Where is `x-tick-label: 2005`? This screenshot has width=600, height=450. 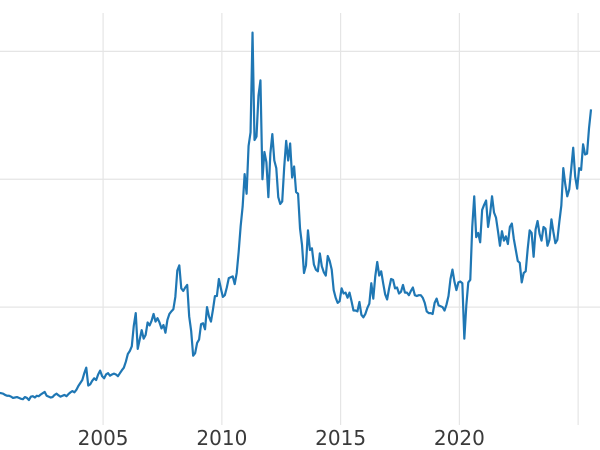
x-tick-label: 2005 is located at coordinates (103, 438).